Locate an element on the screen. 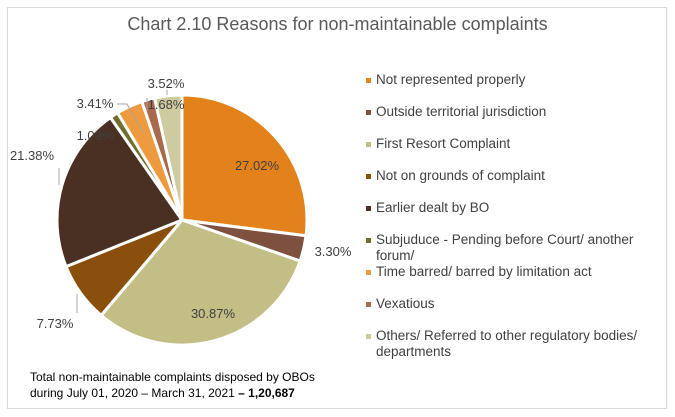 The width and height of the screenshot is (675, 417). data-label-6: 1.09% is located at coordinates (95, 135).